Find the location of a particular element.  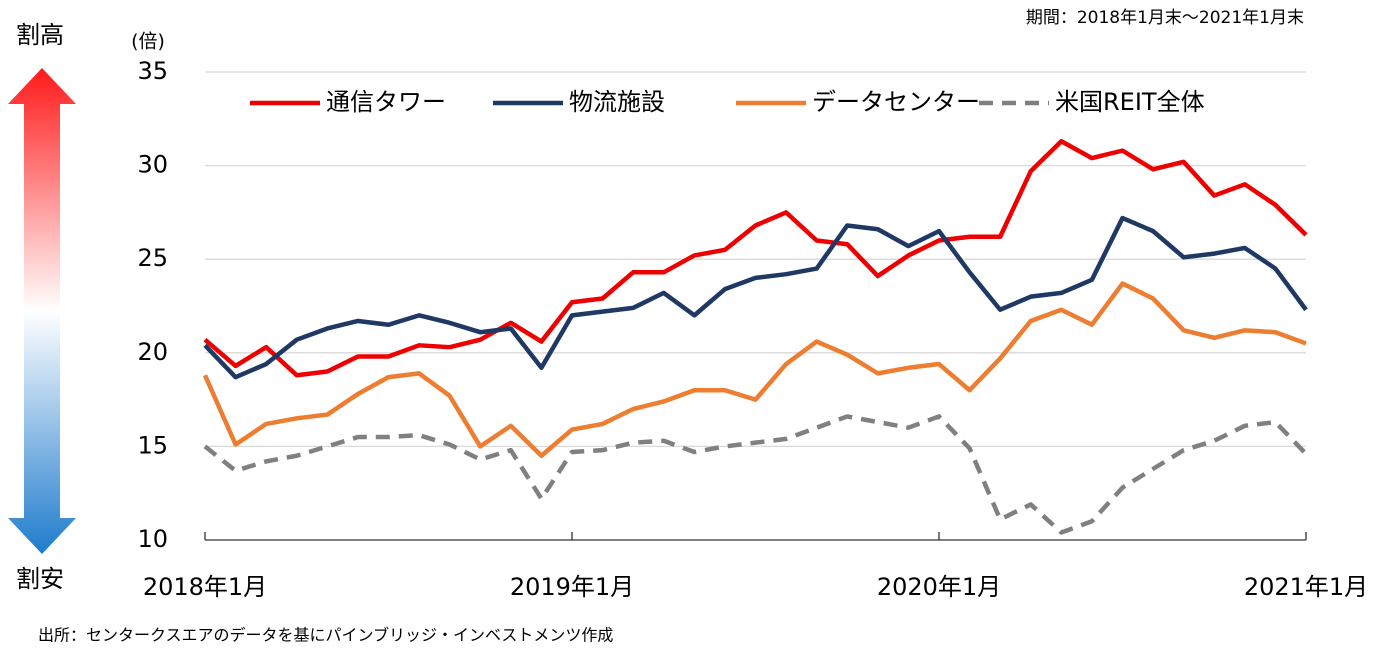

low-label: 割安 is located at coordinates (40, 579).